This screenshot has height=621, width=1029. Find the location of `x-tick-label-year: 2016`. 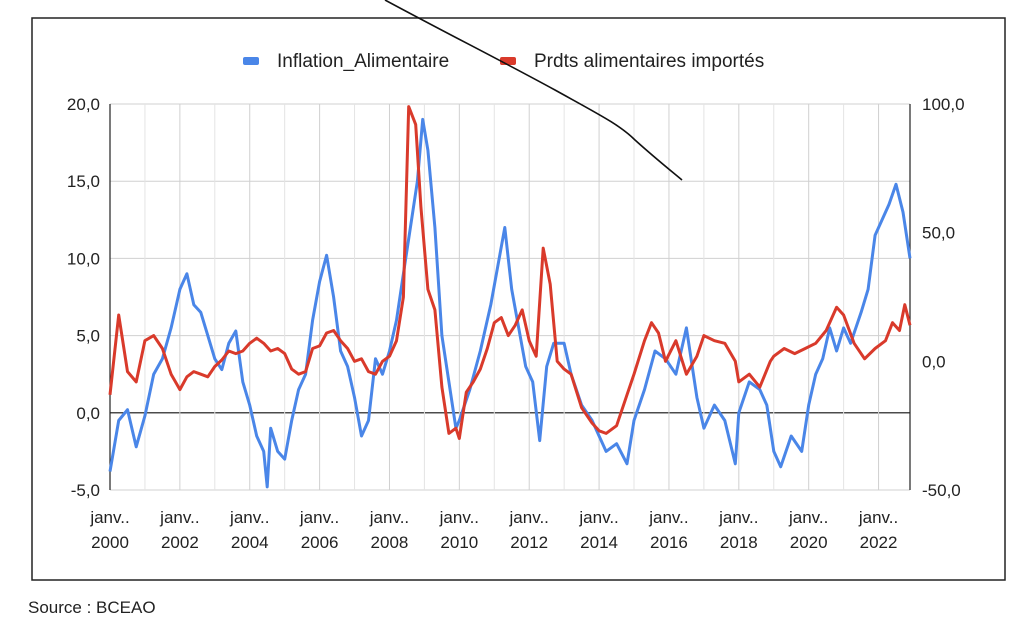

x-tick-label-year: 2016 is located at coordinates (669, 542).